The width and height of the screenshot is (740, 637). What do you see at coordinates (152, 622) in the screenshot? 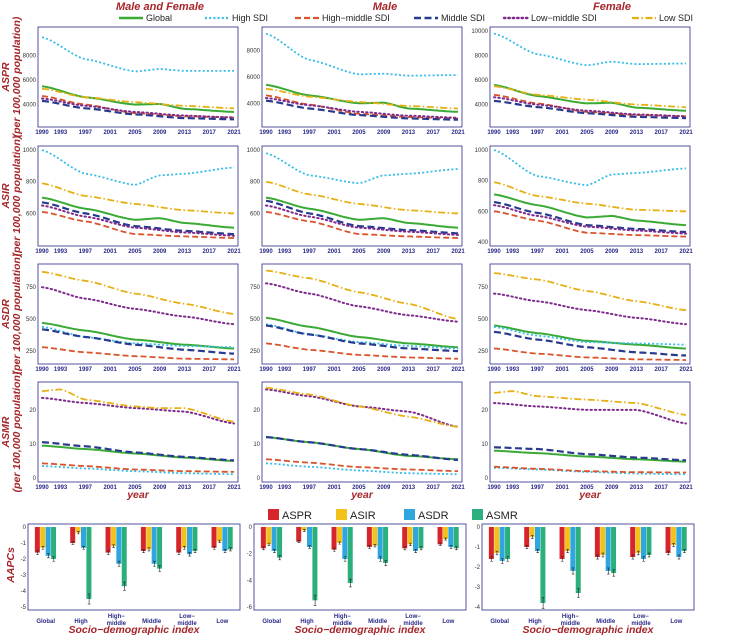
I see `category-label: Middle` at bounding box center [152, 622].